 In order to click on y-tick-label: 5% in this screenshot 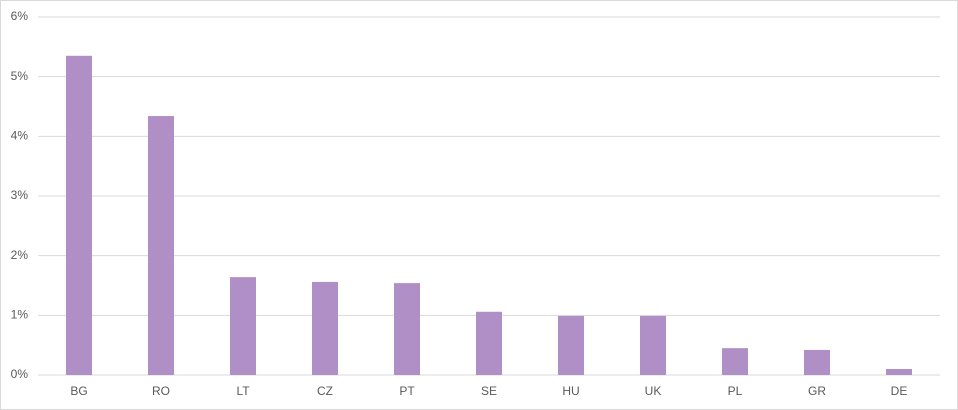, I will do `click(20, 76)`.